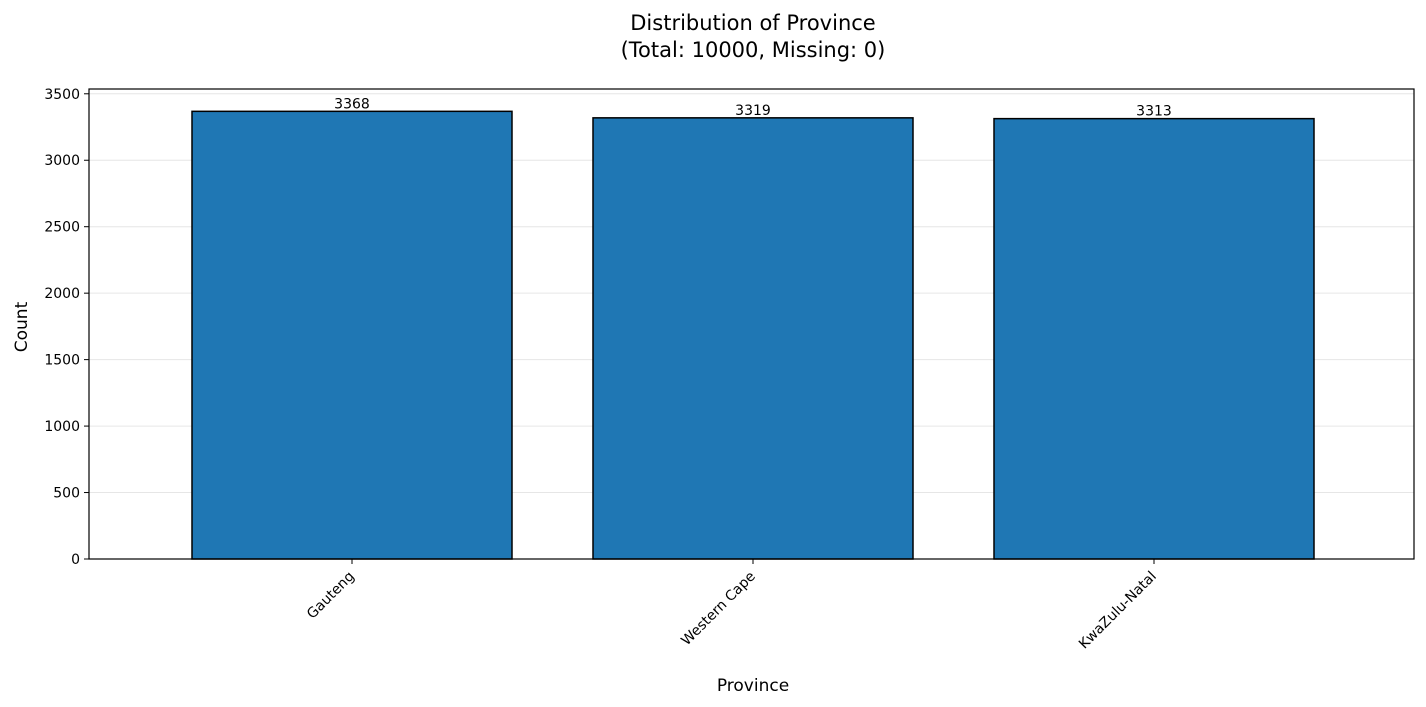  Describe the element at coordinates (62, 228) in the screenshot. I see `y-tick-label: 2500` at that location.